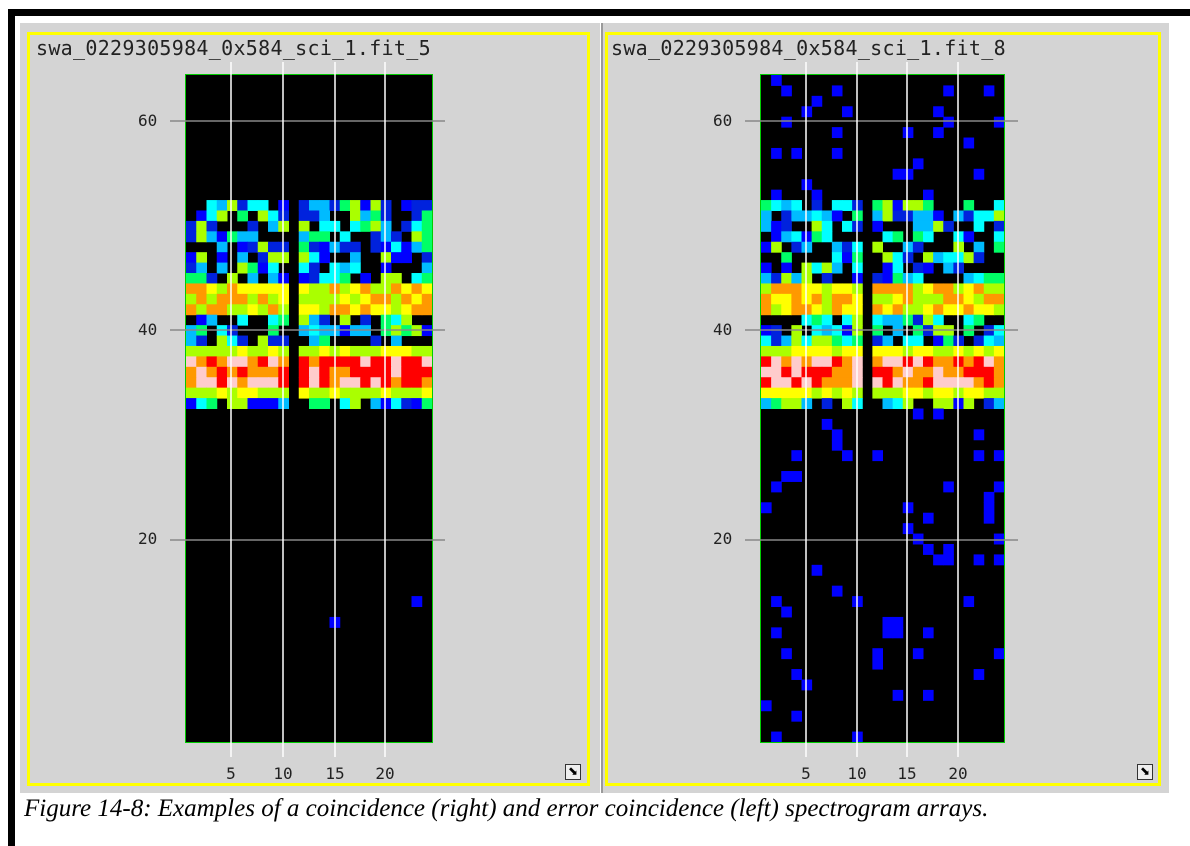 The height and width of the screenshot is (846, 1190). I want to click on y-tick-40-left: 40, so click(148, 329).